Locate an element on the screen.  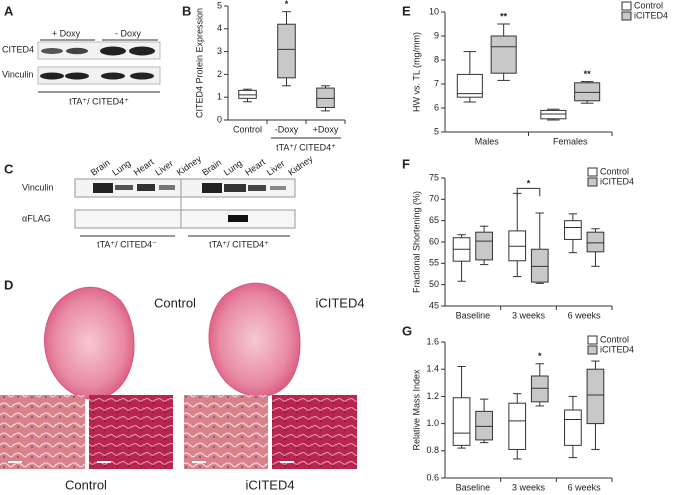
y-axis-label: HW vs. TL (mg/mm) is located at coordinates (416, 72).